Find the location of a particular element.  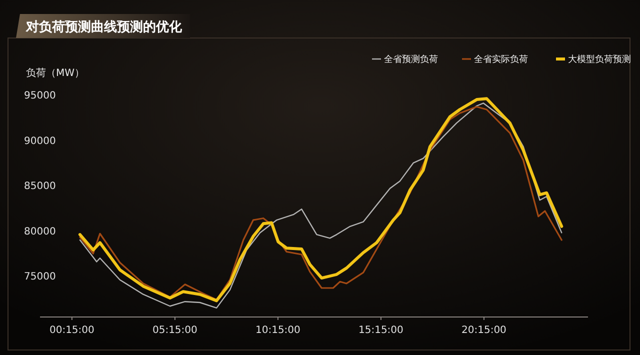

y-tick-label: 75000 is located at coordinates (40, 277).